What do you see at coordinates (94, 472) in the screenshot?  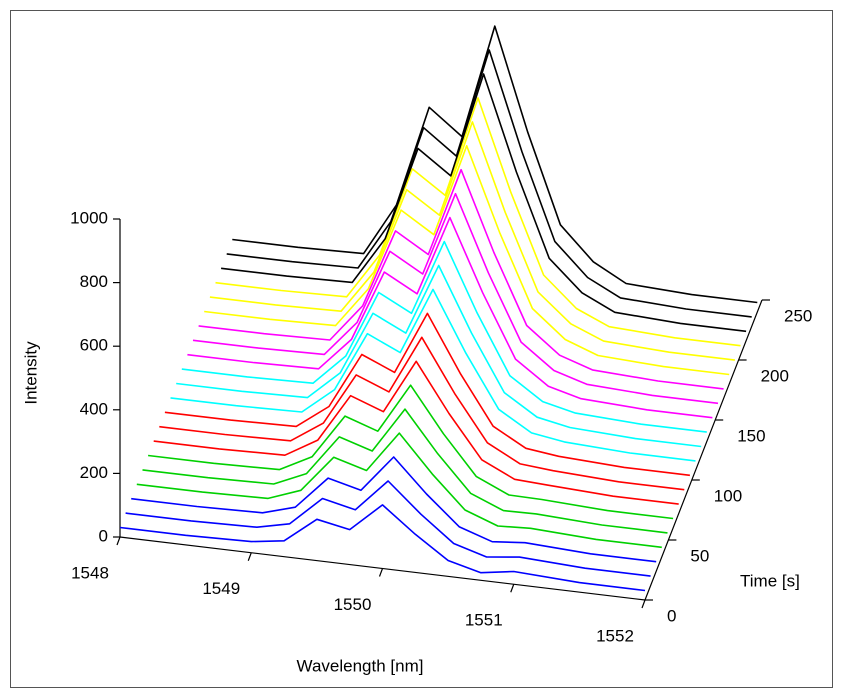 I see `z-tick-label: 200` at bounding box center [94, 472].